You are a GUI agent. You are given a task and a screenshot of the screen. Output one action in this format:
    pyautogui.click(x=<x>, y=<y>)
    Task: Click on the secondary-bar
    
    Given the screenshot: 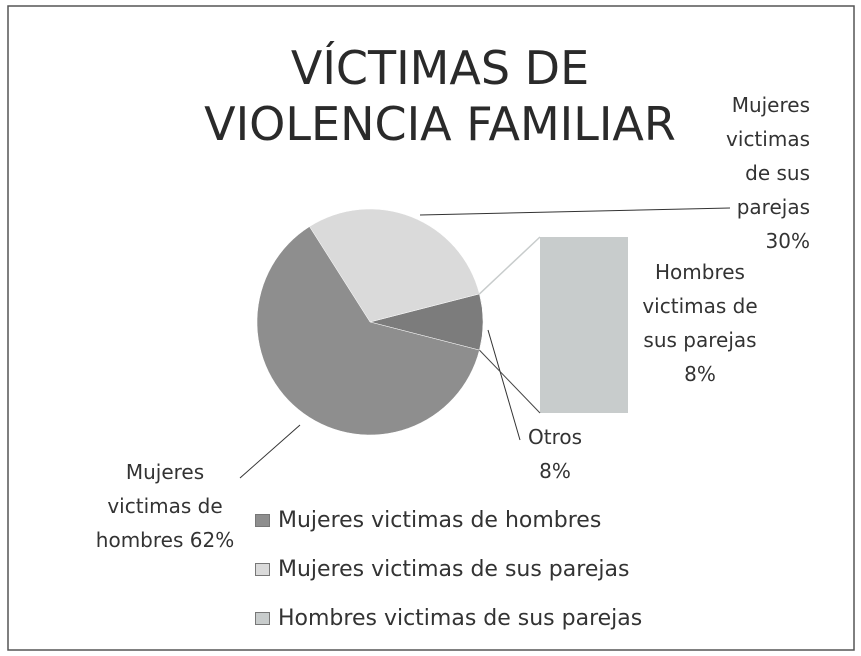 What is the action you would take?
    pyautogui.click(x=584, y=325)
    